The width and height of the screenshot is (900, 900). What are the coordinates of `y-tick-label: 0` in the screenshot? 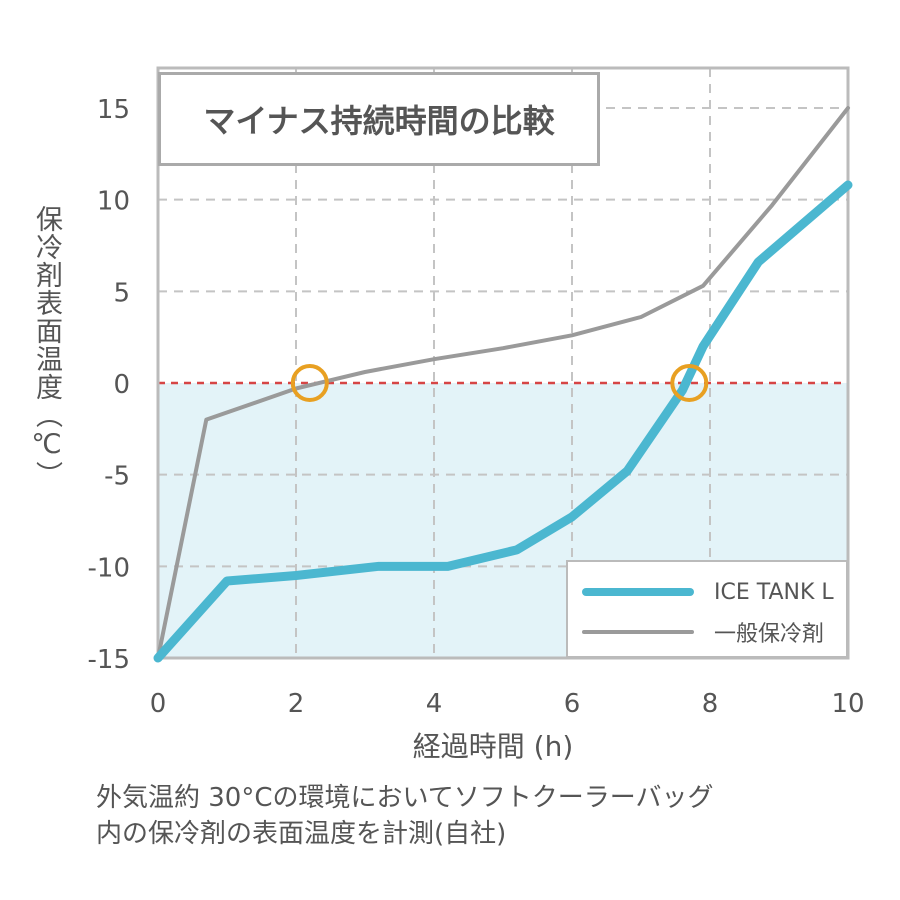 It's located at (121, 385).